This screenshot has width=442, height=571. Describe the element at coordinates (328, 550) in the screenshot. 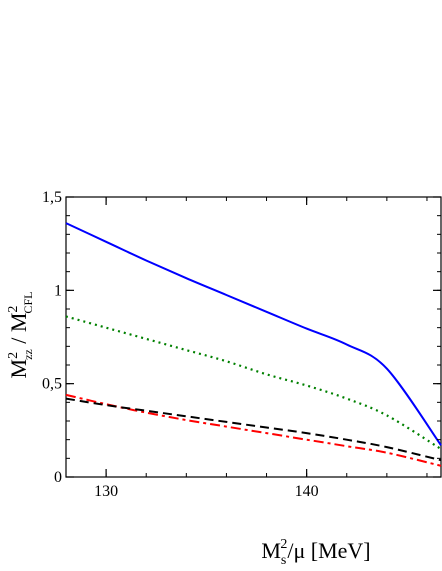

I see `x-rest: /μ [MeV]` at that location.